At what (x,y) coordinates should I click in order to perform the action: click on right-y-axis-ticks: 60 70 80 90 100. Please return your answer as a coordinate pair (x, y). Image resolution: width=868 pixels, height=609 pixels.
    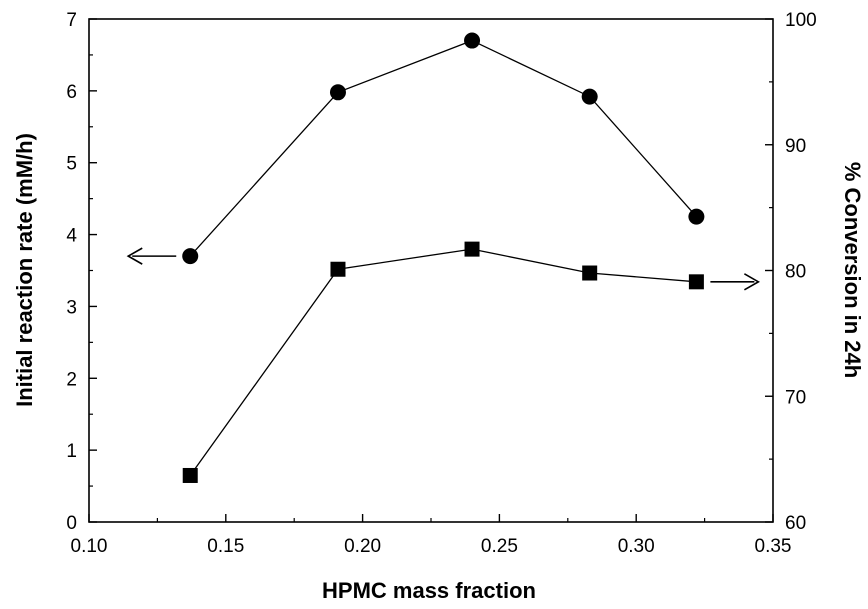
    Looking at the image, I should click on (791, 272).